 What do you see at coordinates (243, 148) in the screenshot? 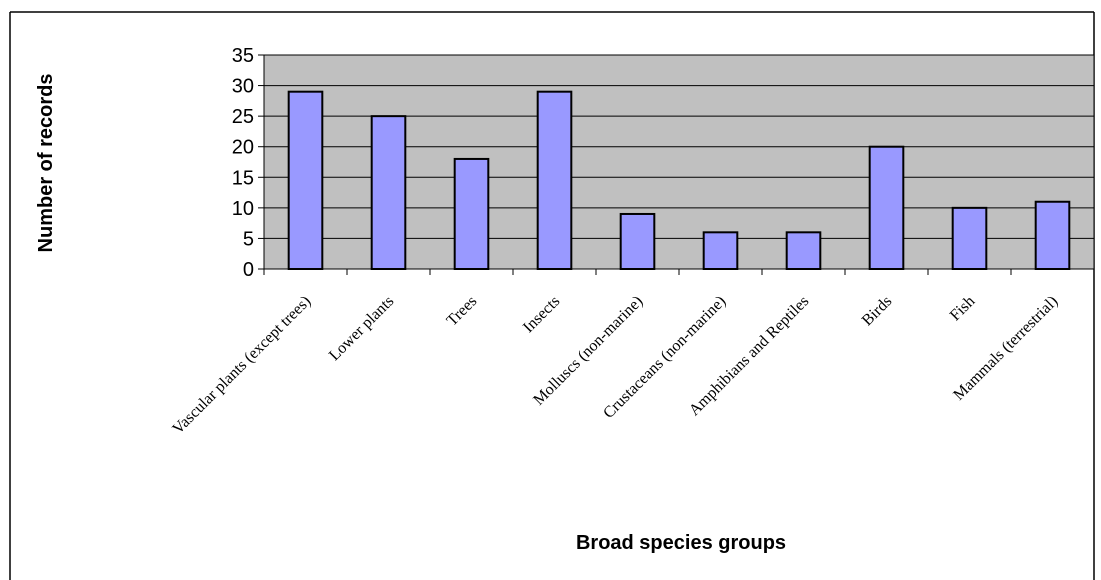
I see `y-tick-label: 20` at bounding box center [243, 148].